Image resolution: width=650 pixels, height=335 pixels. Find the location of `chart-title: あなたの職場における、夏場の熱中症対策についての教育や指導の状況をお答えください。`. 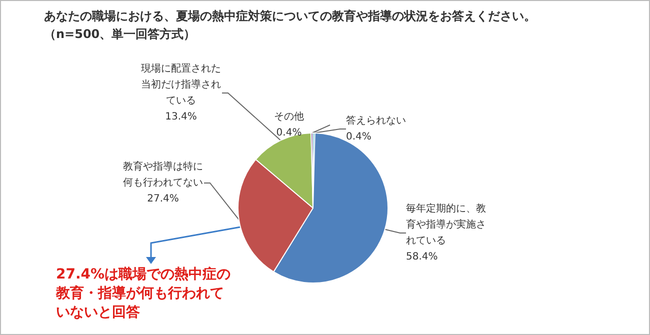

chart-title: あなたの職場における、夏場の熱中症対策についての教育や指導の状況をお答えください。 is located at coordinates (290, 16).